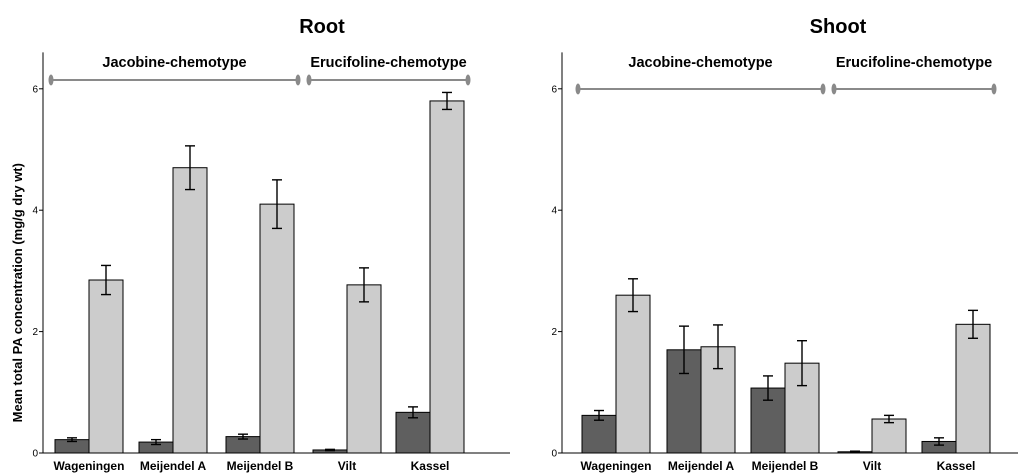 The image size is (1020, 475). What do you see at coordinates (322, 27) in the screenshot?
I see `panel-title: Root` at bounding box center [322, 27].